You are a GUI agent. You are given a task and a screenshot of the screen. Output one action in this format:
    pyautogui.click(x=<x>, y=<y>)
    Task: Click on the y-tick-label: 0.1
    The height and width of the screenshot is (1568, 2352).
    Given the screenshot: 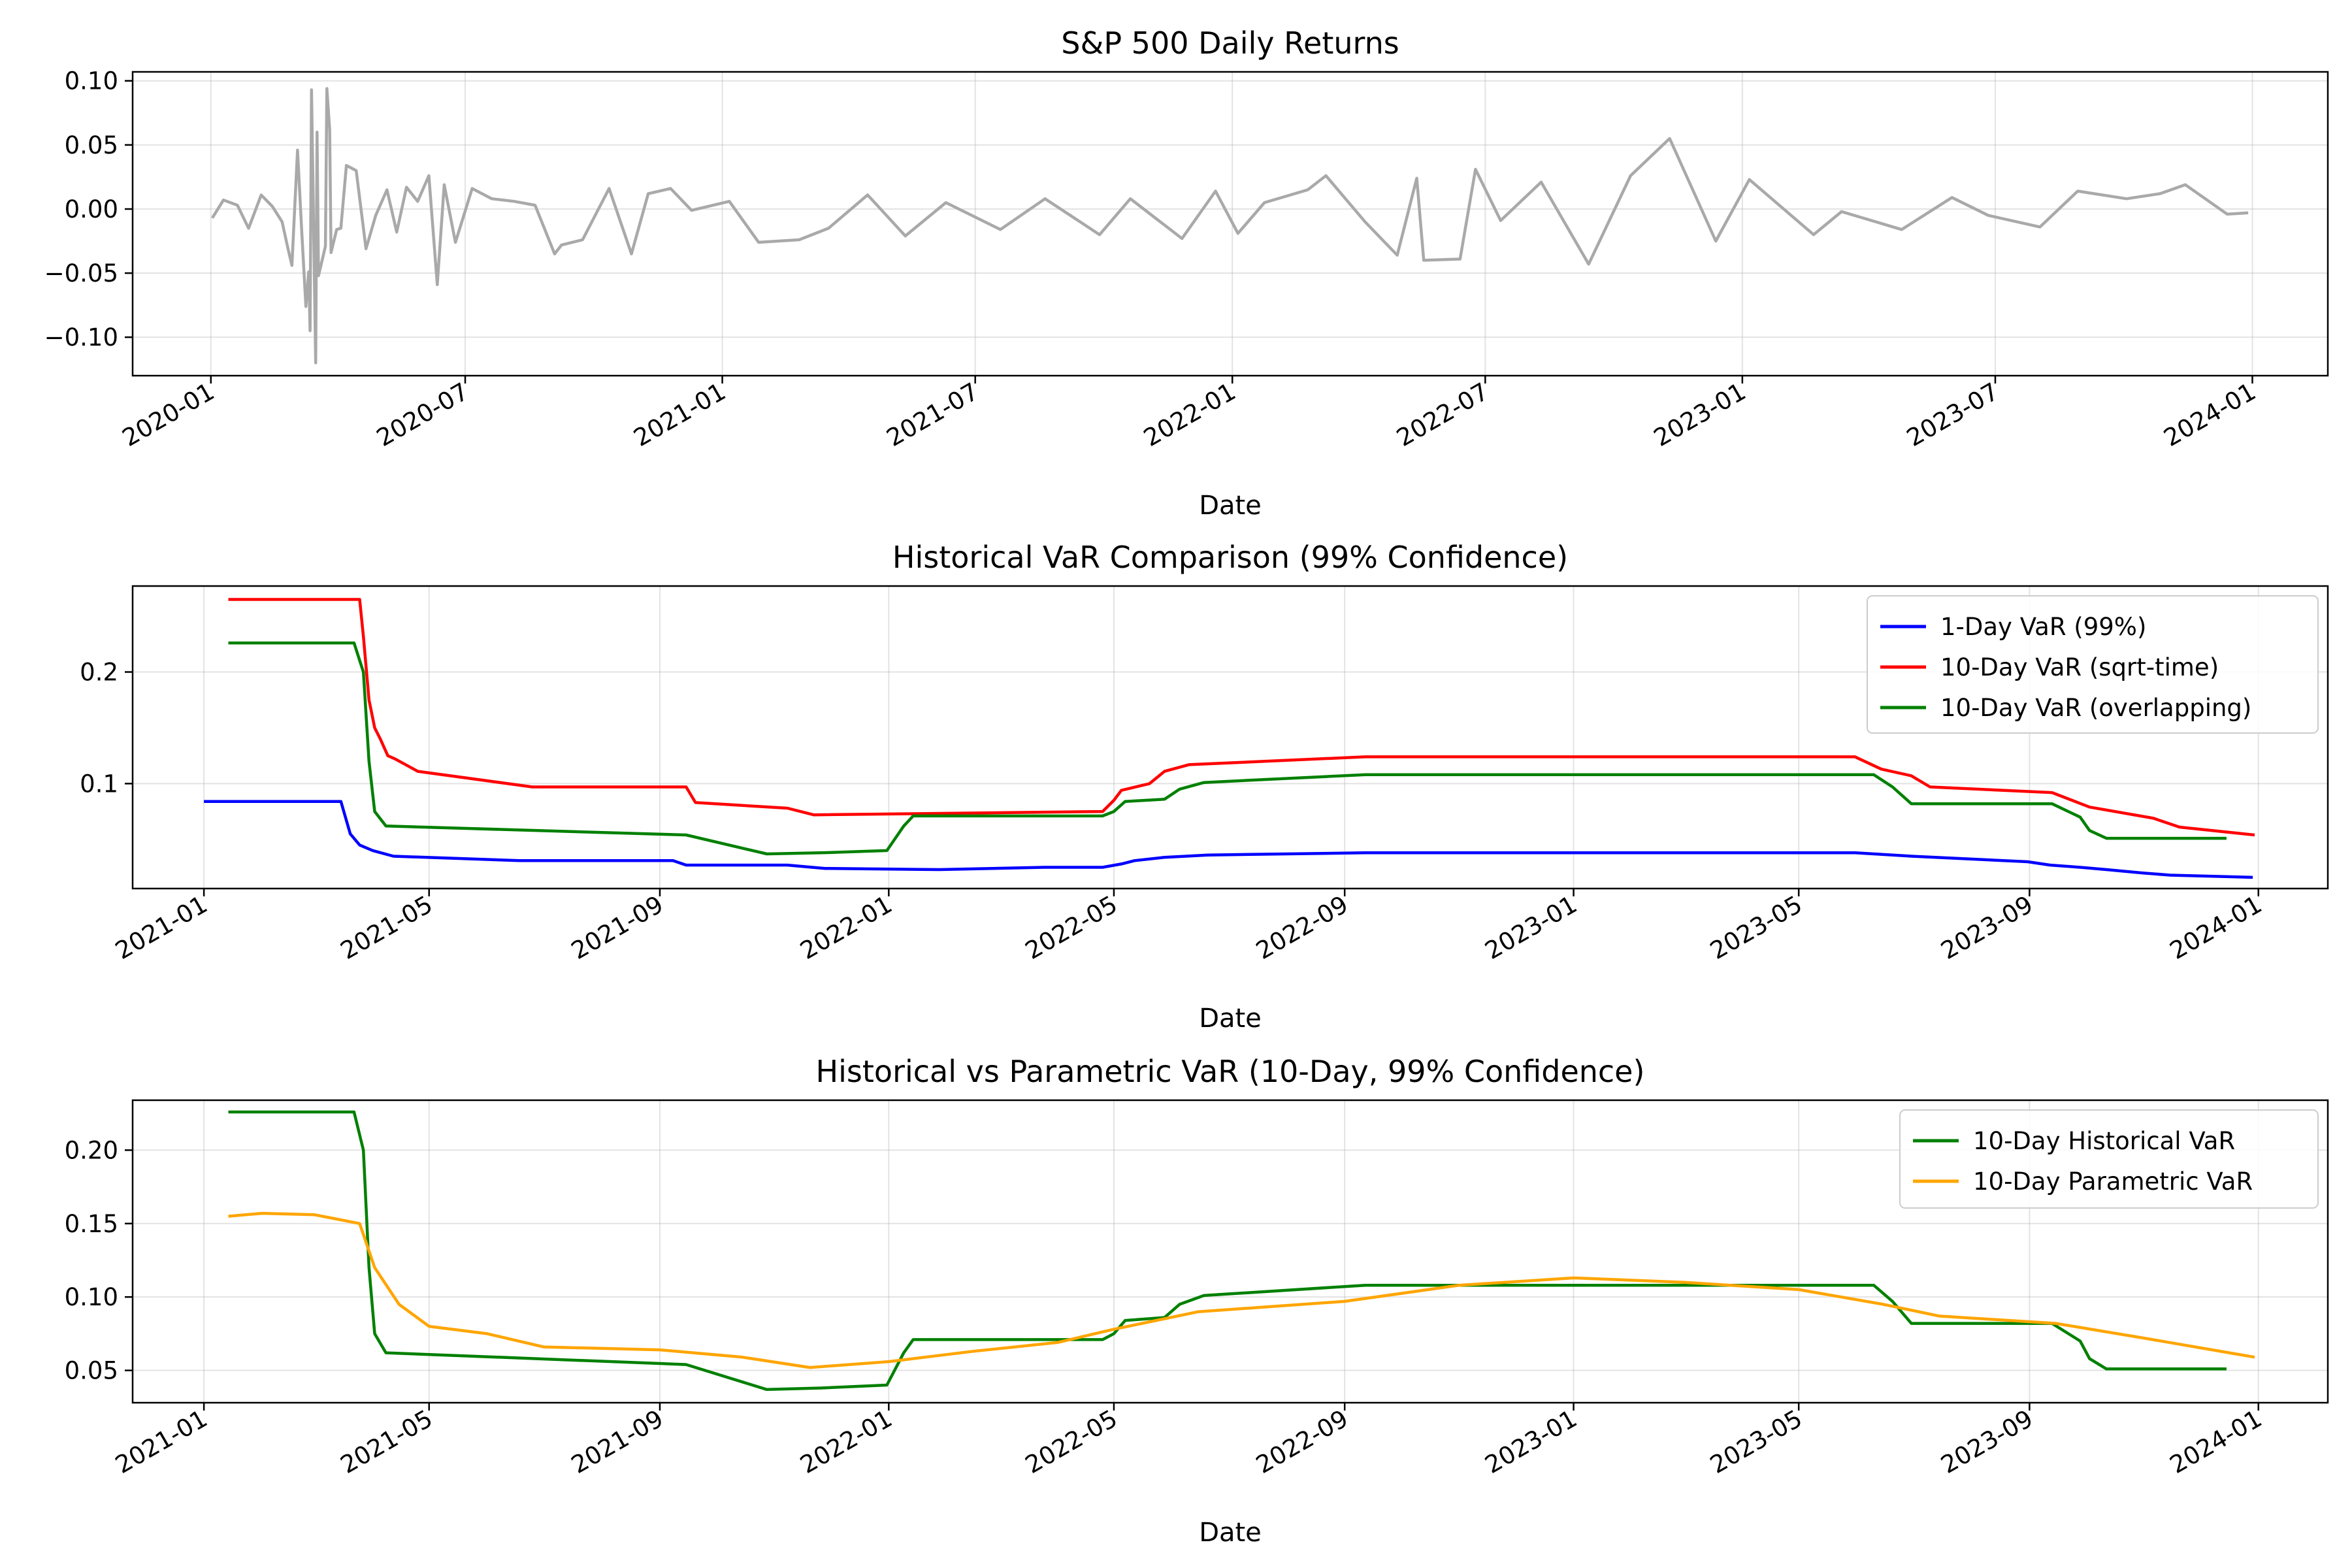 What is the action you would take?
    pyautogui.click(x=99, y=784)
    